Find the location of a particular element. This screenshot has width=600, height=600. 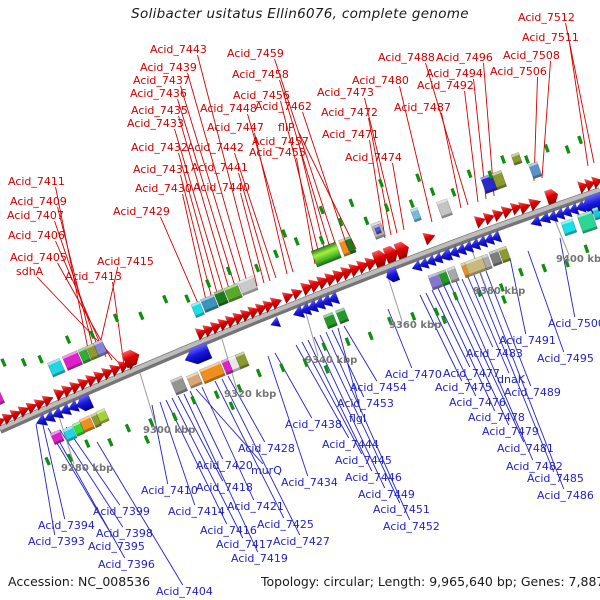

ruler-tick-line is located at coordinates (65, 437).